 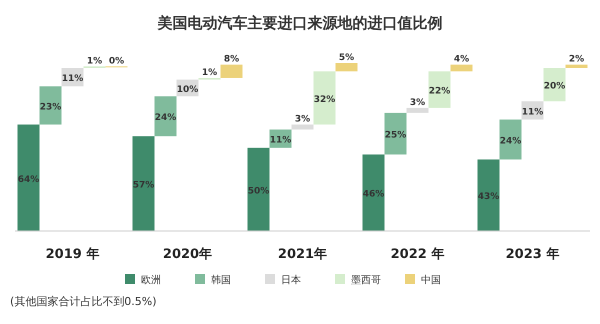 What do you see at coordinates (576, 59) in the screenshot?
I see `data-label: 2%` at bounding box center [576, 59].